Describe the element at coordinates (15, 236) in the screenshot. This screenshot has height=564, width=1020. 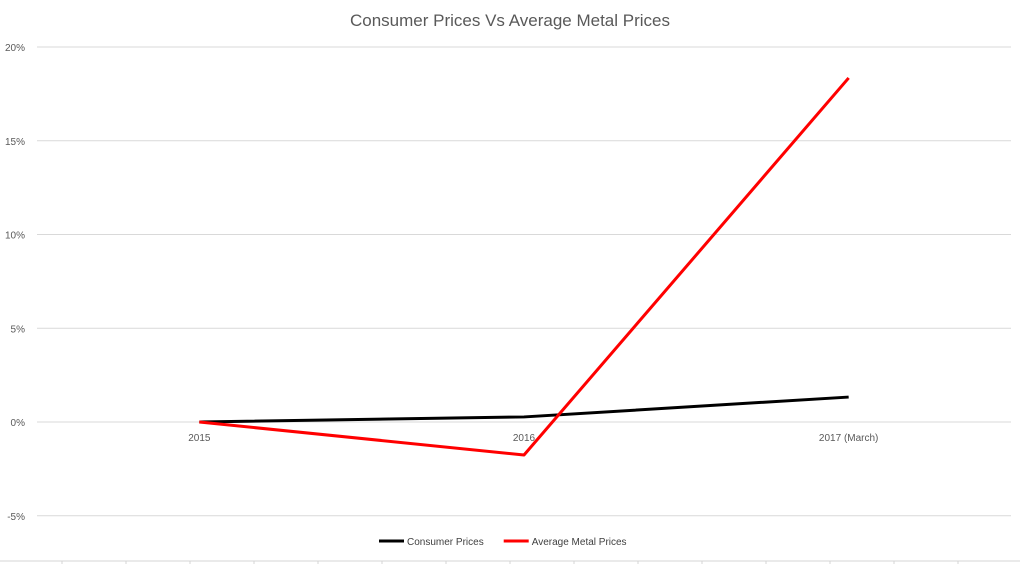
I see `y-tick-label: 10%` at that location.